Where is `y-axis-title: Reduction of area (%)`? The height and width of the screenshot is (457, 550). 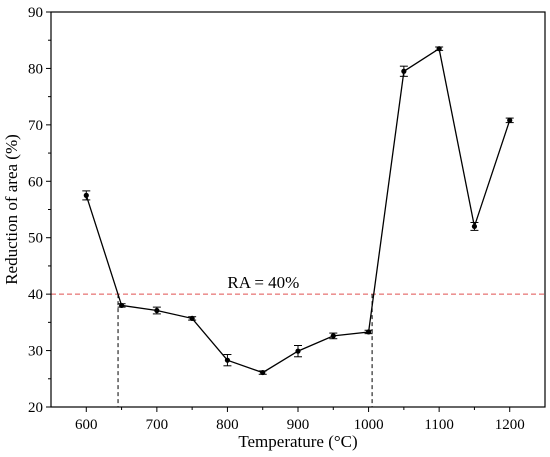 y-axis-title: Reduction of area (%) is located at coordinates (11, 209).